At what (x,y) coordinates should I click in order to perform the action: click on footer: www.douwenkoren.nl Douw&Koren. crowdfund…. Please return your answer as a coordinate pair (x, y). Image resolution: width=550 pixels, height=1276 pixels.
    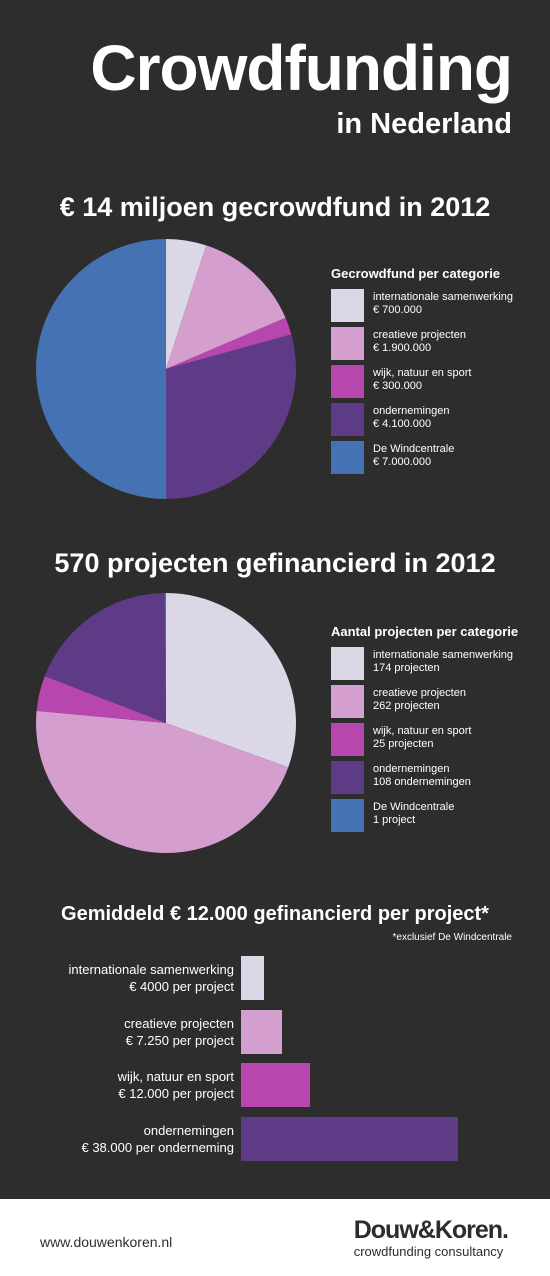
    Looking at the image, I should click on (275, 1237).